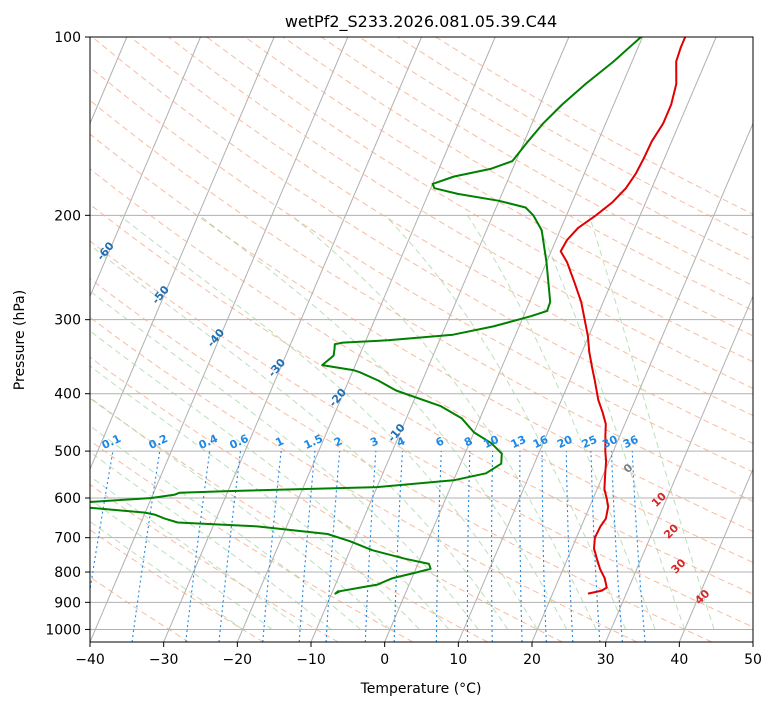 The image size is (775, 708). Describe the element at coordinates (55, 197) in the screenshot. I see `isotherm-label: -70` at that location.